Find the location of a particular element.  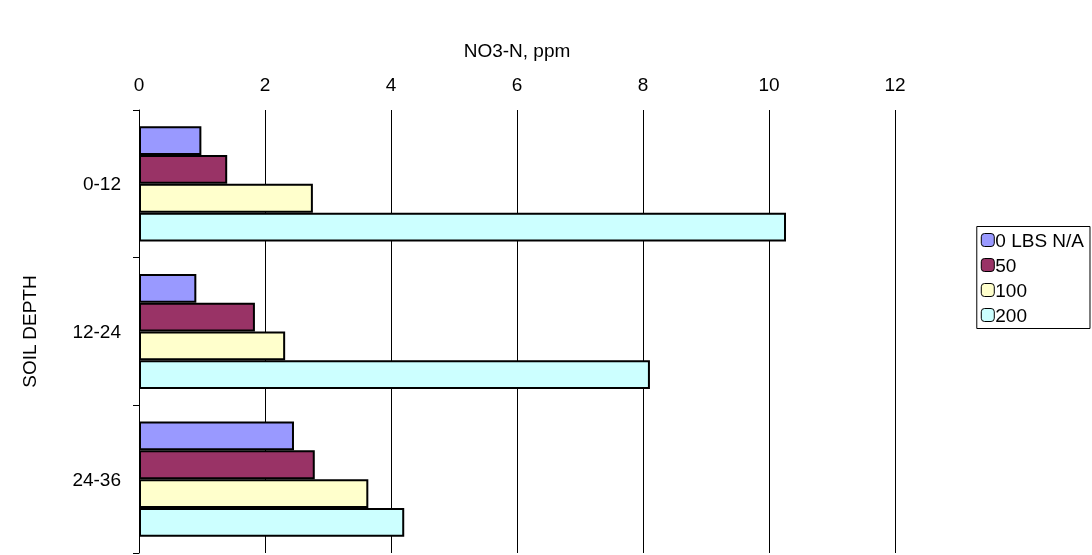

x-tick-label: 0 is located at coordinates (139, 84).